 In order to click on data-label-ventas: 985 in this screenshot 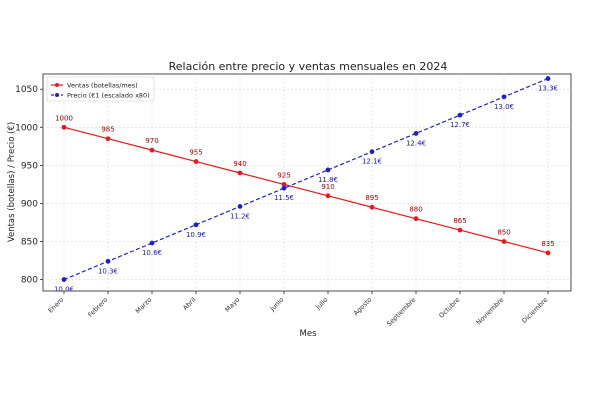, I will do `click(107, 130)`.